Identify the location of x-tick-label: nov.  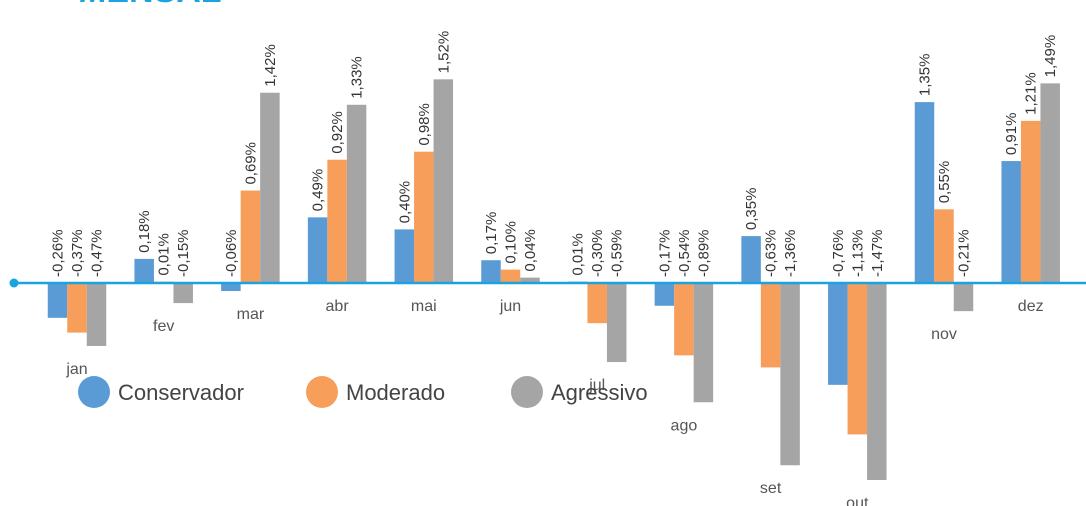
(944, 334).